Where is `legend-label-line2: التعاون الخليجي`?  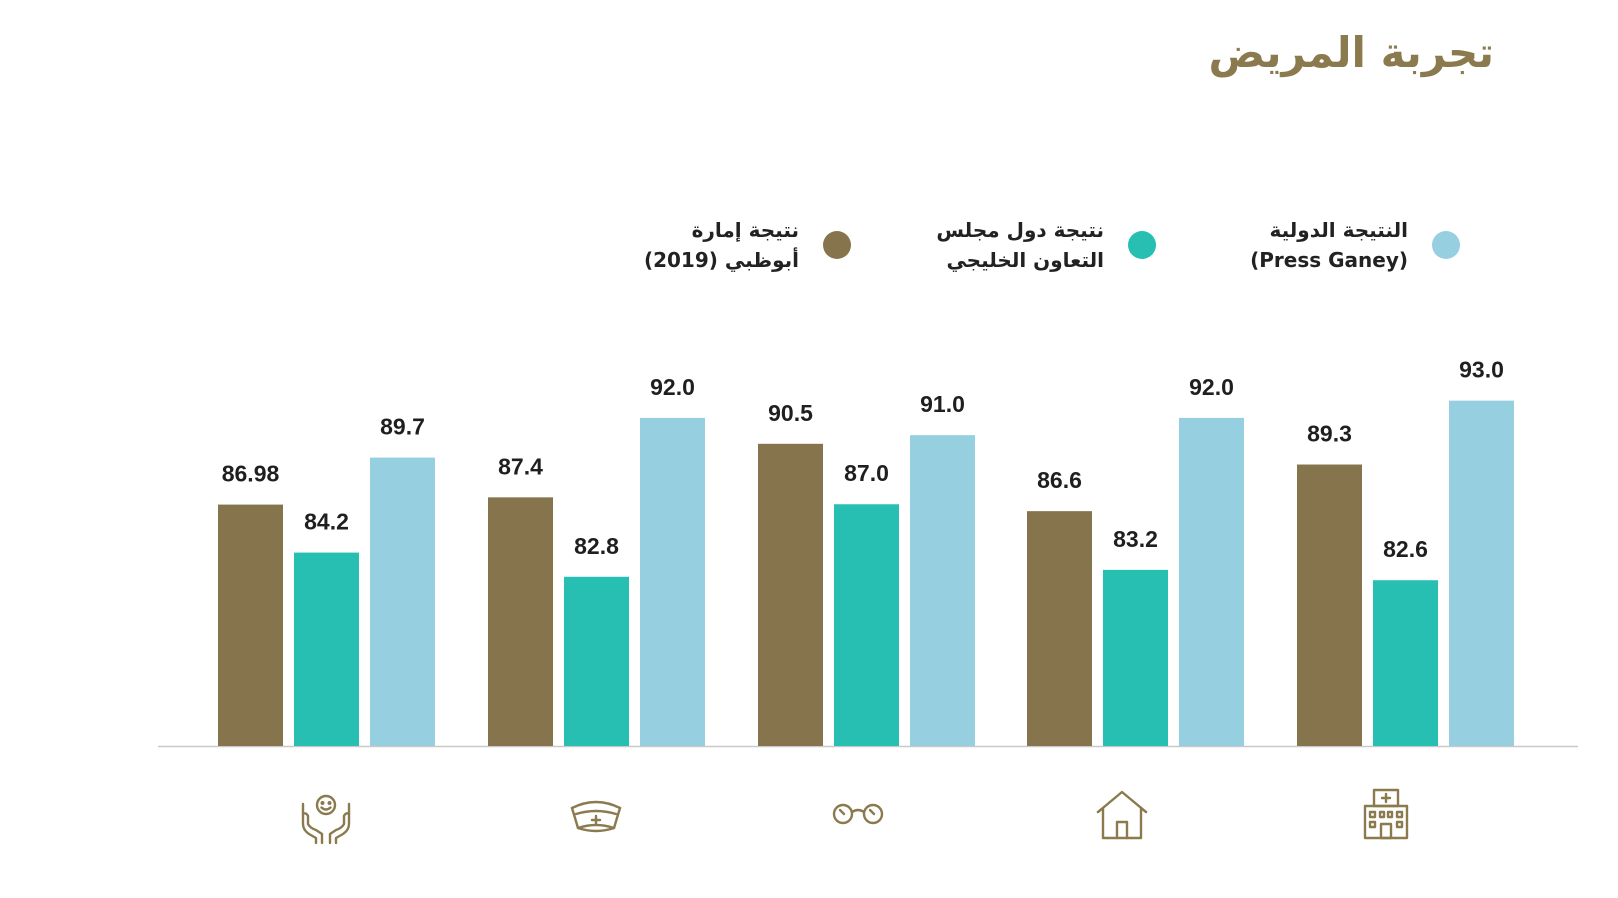 legend-label-line2: التعاون الخليجي is located at coordinates (1025, 260).